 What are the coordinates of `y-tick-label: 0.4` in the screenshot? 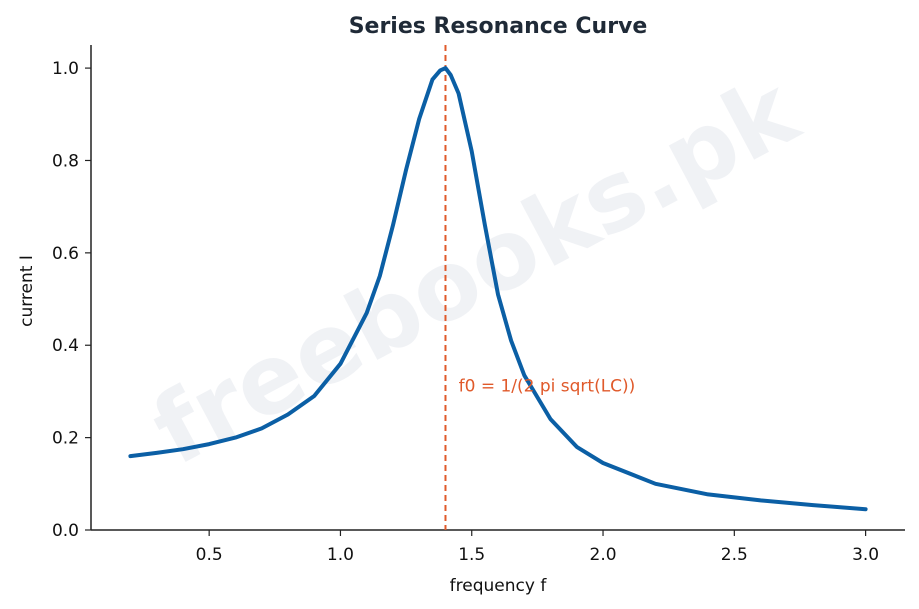 It's located at (65, 346).